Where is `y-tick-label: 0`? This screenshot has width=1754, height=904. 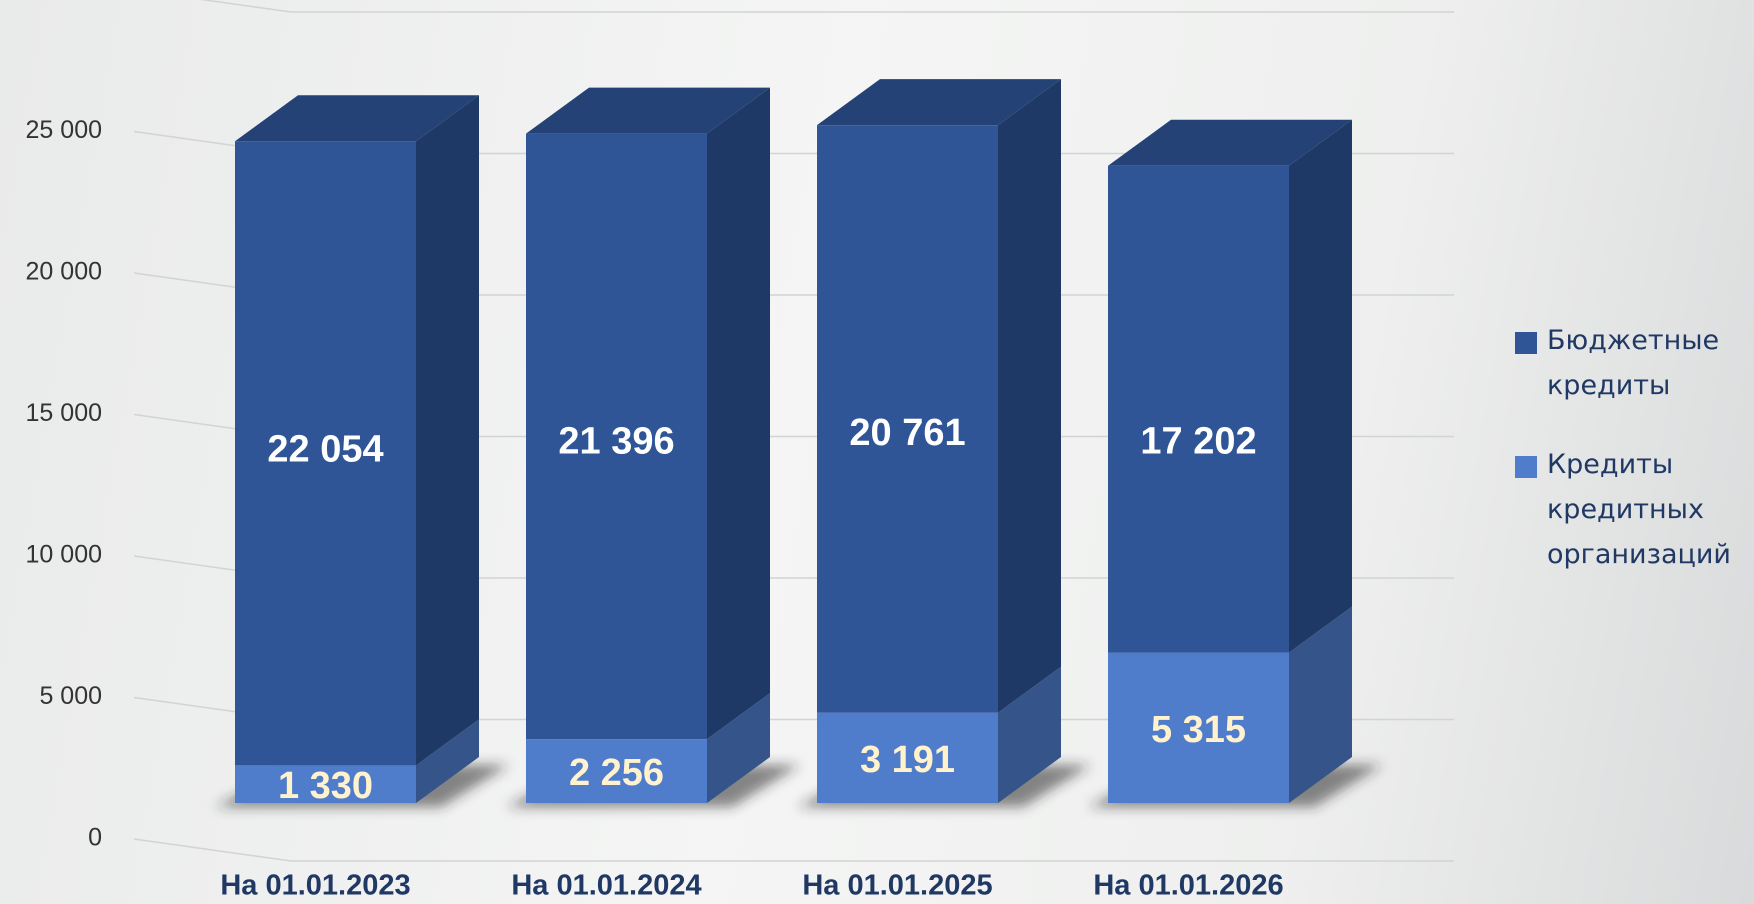
y-tick-label: 0 is located at coordinates (95, 838).